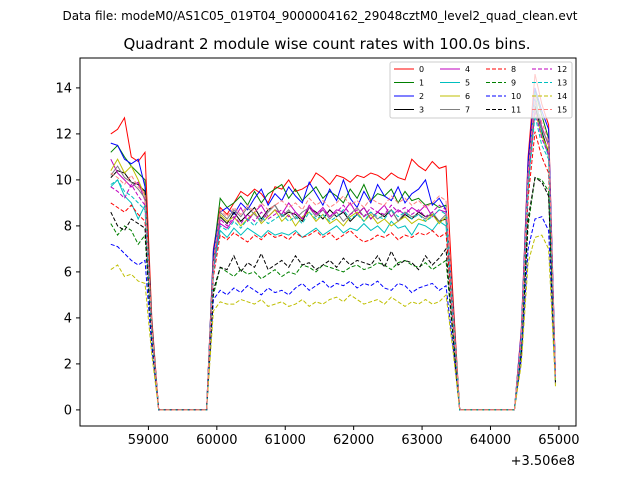  I want to click on legend-label: 6, so click(467, 96).